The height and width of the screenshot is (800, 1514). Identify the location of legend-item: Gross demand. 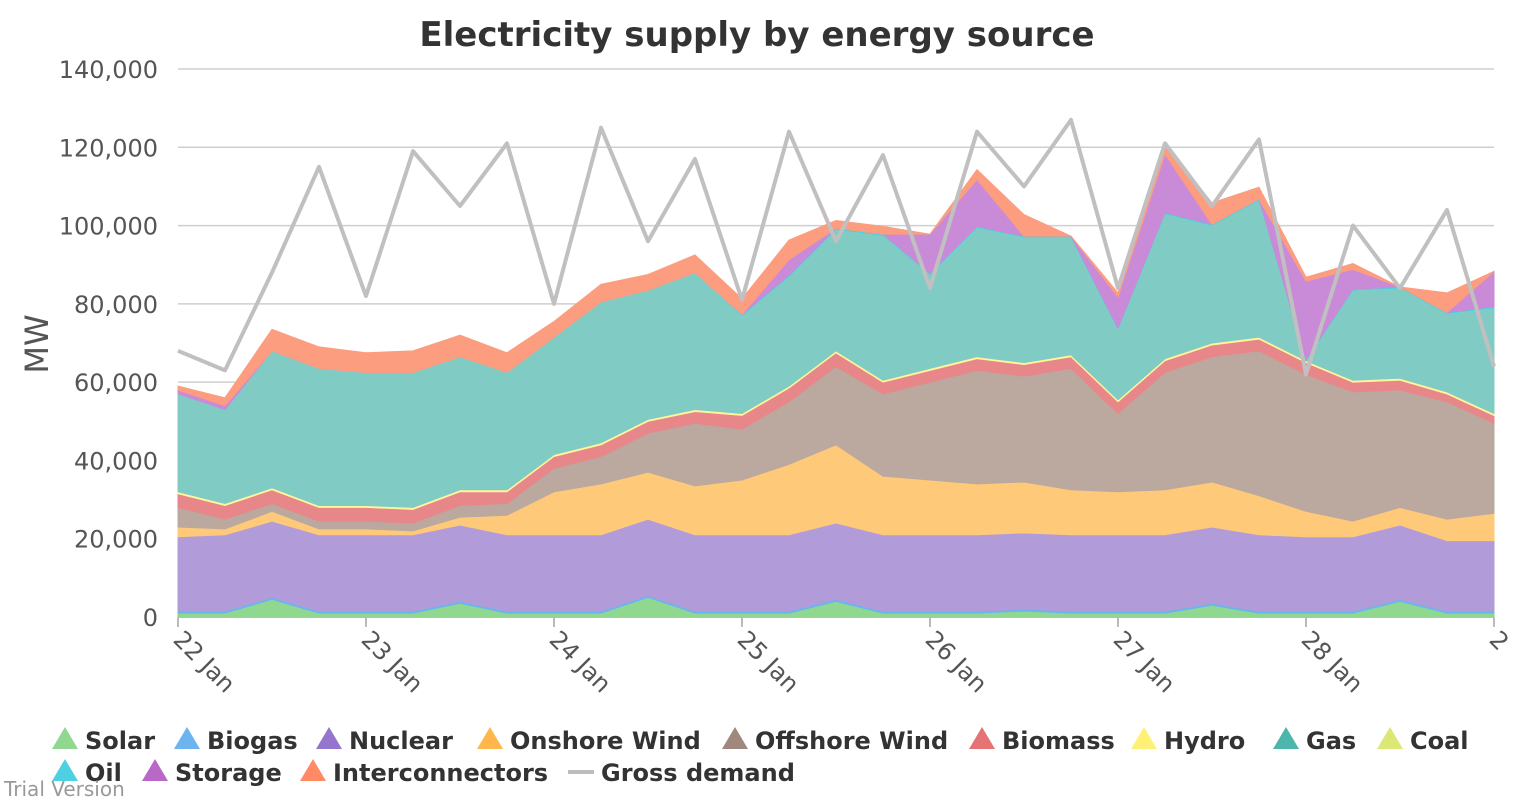
(681, 773).